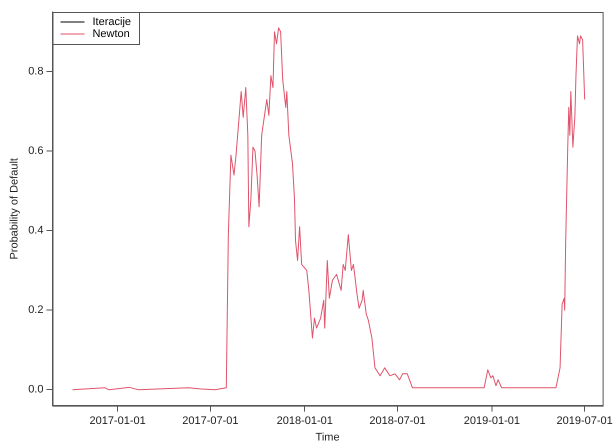  What do you see at coordinates (111, 34) in the screenshot?
I see `legend-label: Newton` at bounding box center [111, 34].